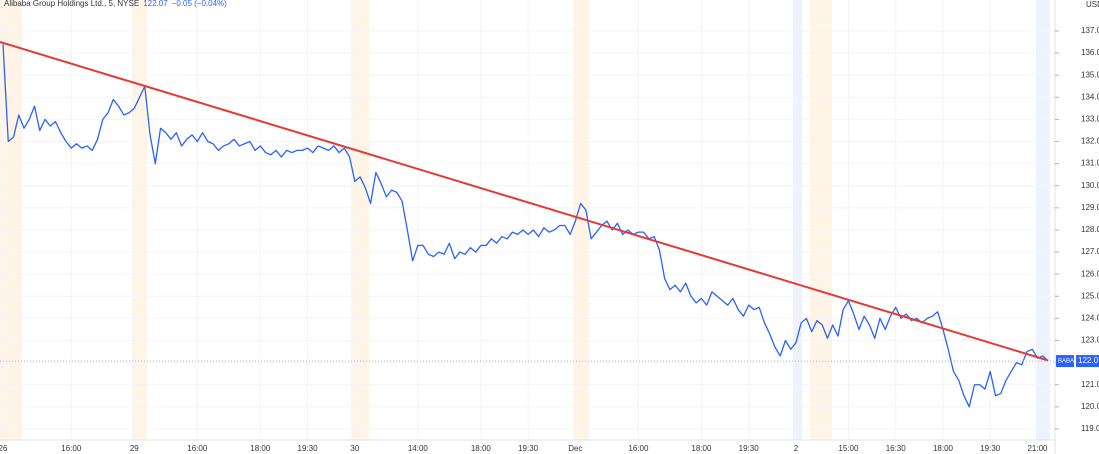 This screenshot has height=454, width=1099. I want to click on x-tick-label: 26, so click(4, 448).